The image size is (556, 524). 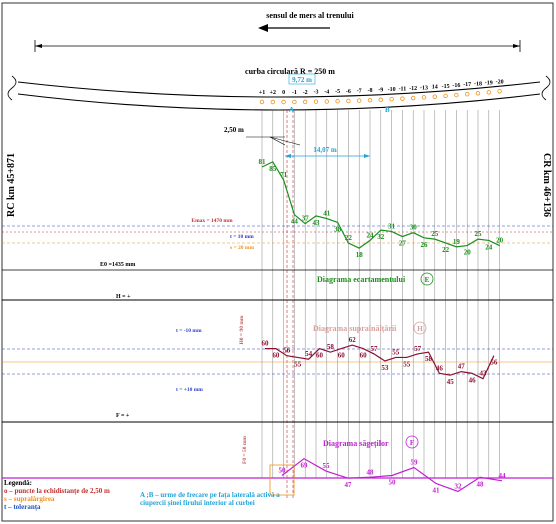 What do you see at coordinates (355, 328) in the screenshot?
I see `cant-title: Diagrama supraînălțării` at bounding box center [355, 328].